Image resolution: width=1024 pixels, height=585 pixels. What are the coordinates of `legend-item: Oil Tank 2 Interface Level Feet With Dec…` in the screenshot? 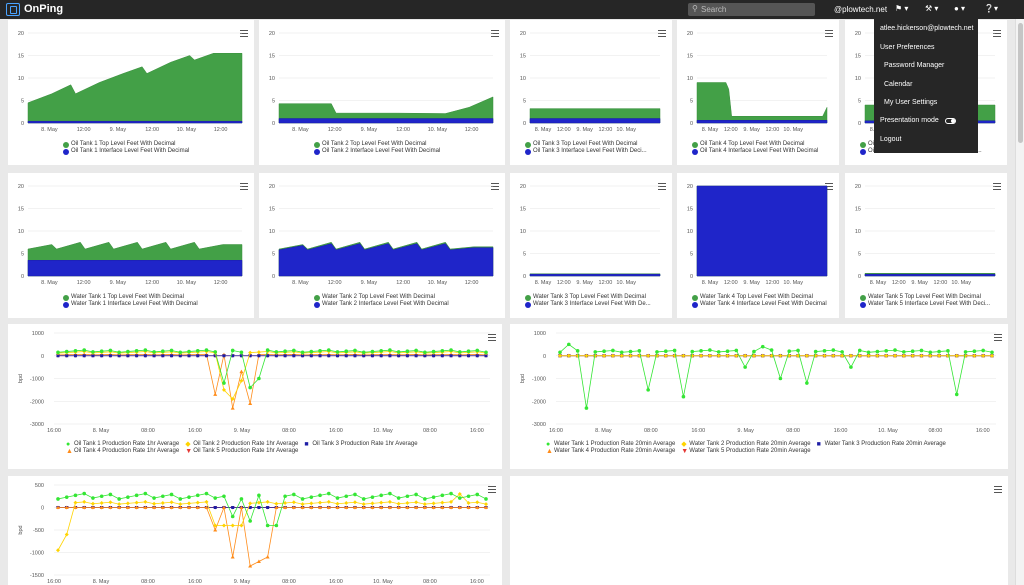 It's located at (377, 151).